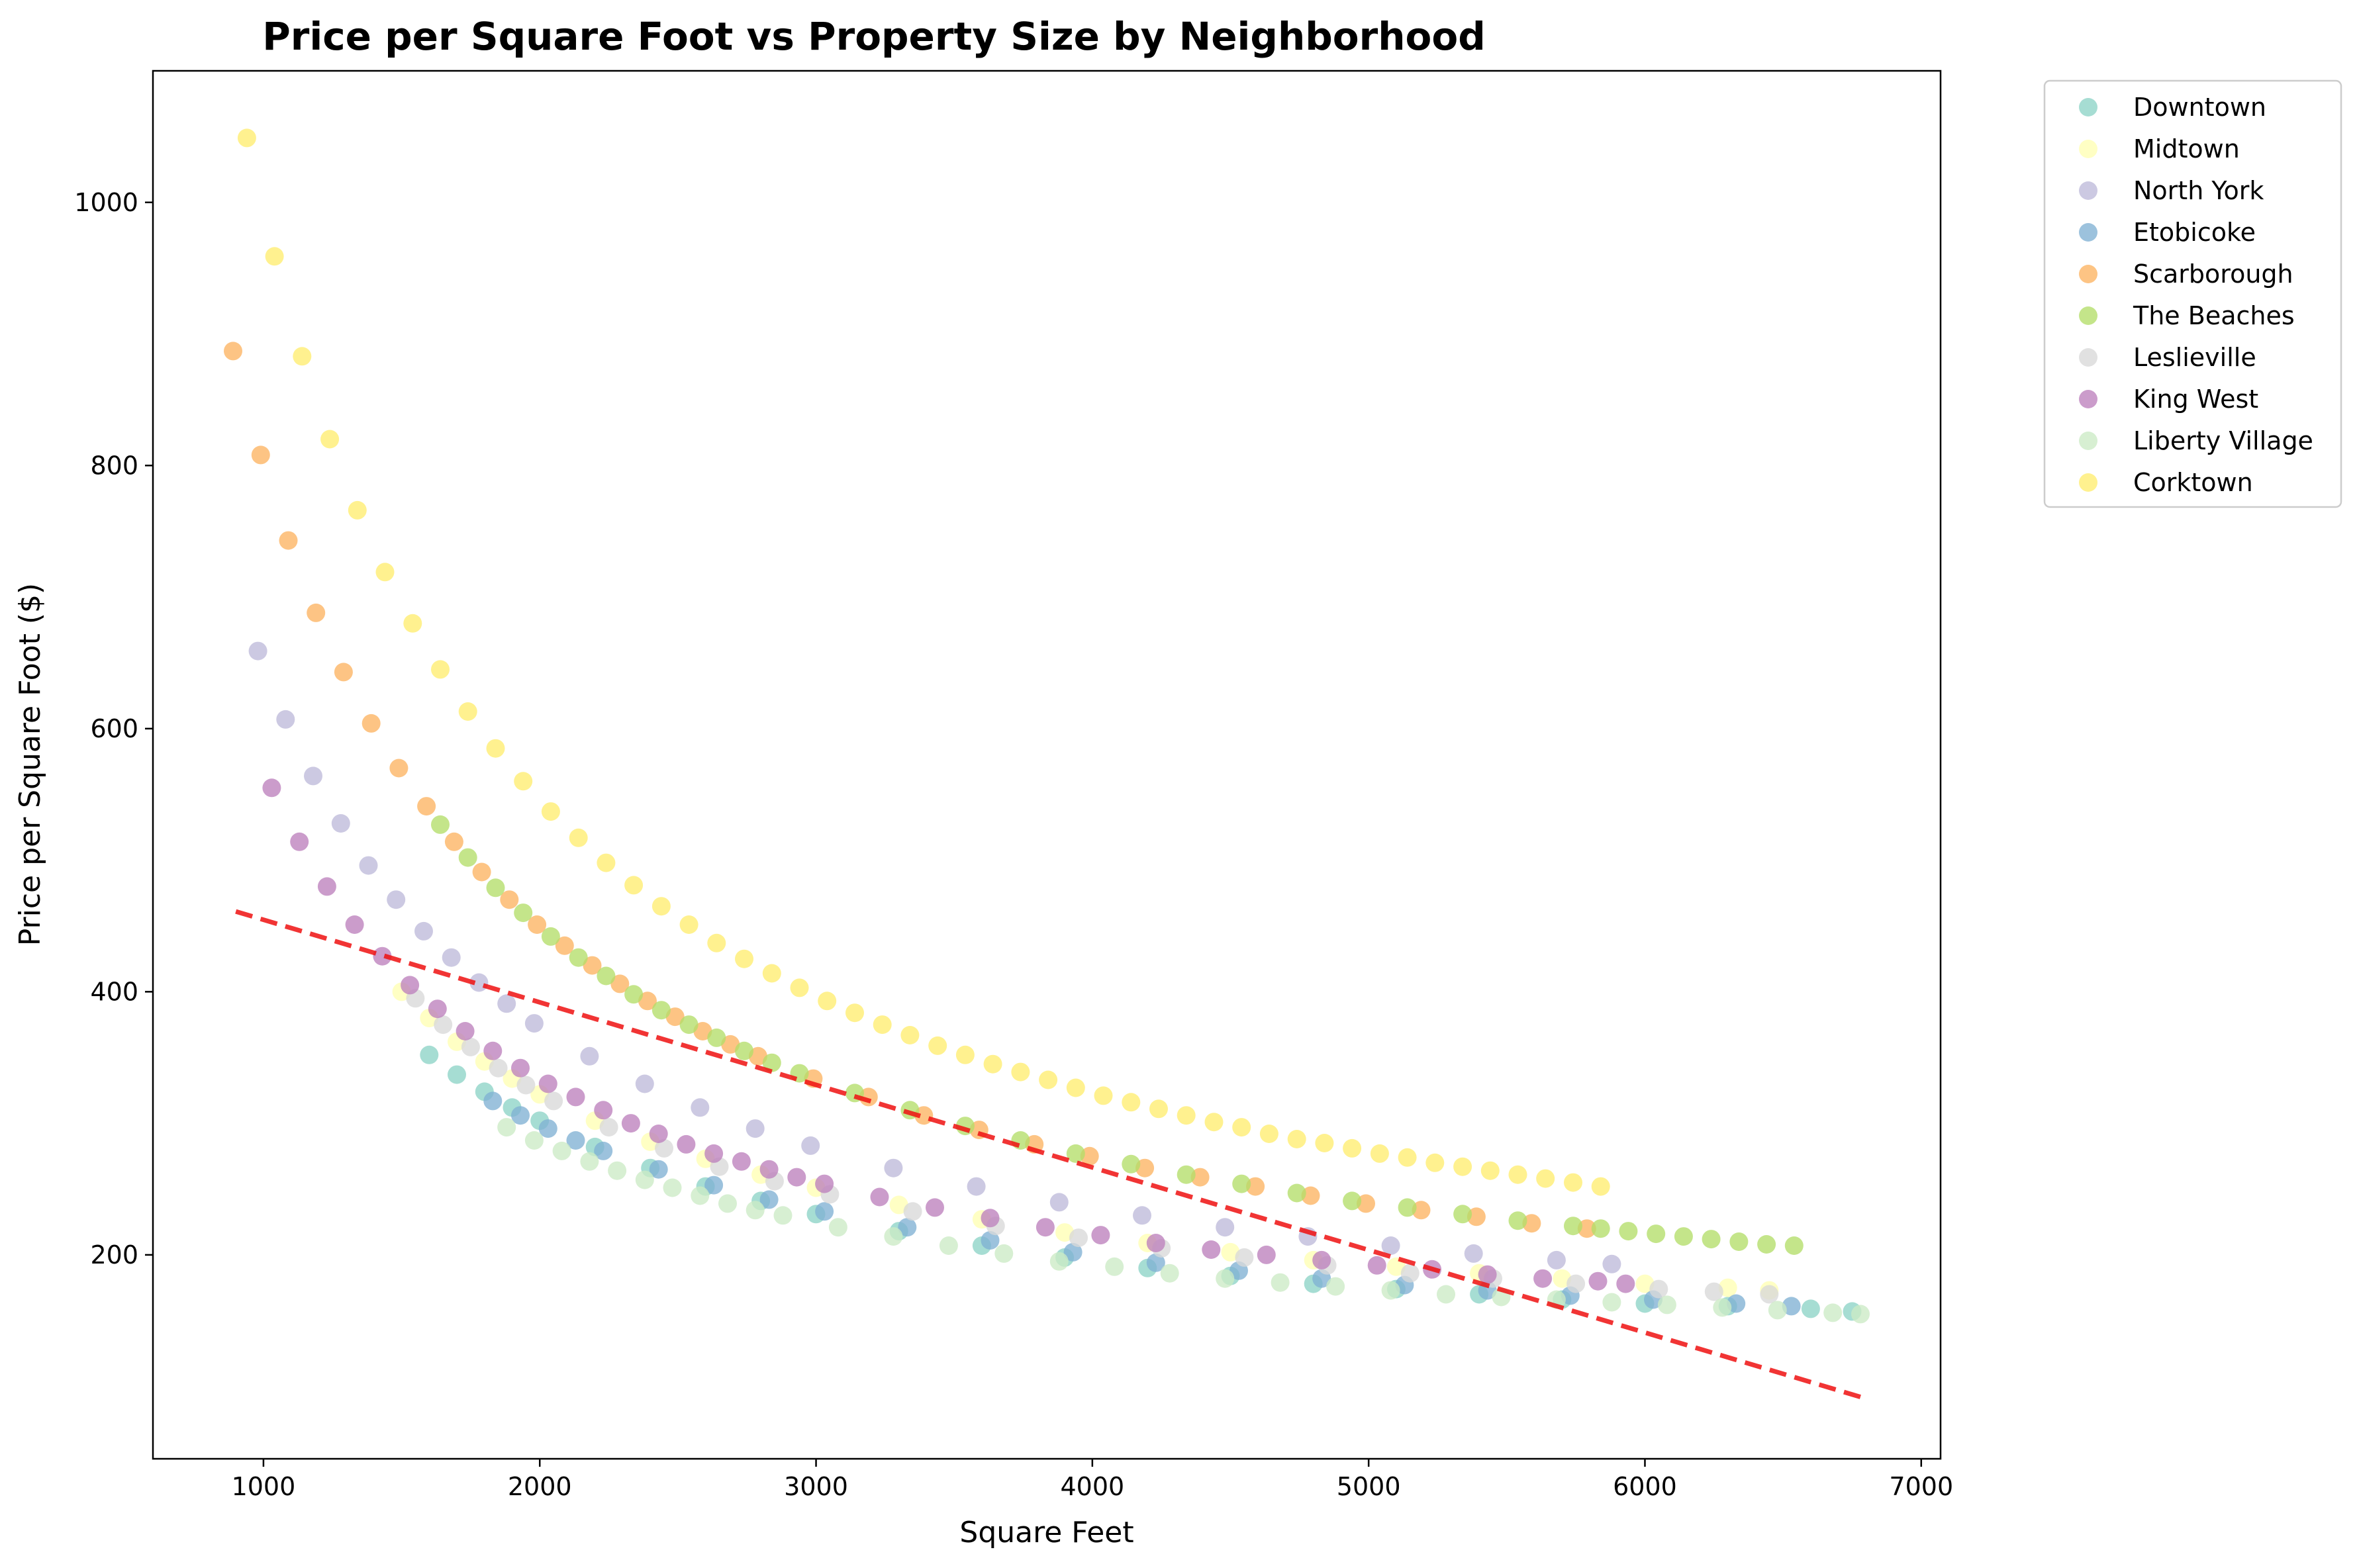 This screenshot has height=1568, width=2359. Describe the element at coordinates (2214, 315) in the screenshot. I see `legend-label: The Beaches` at that location.